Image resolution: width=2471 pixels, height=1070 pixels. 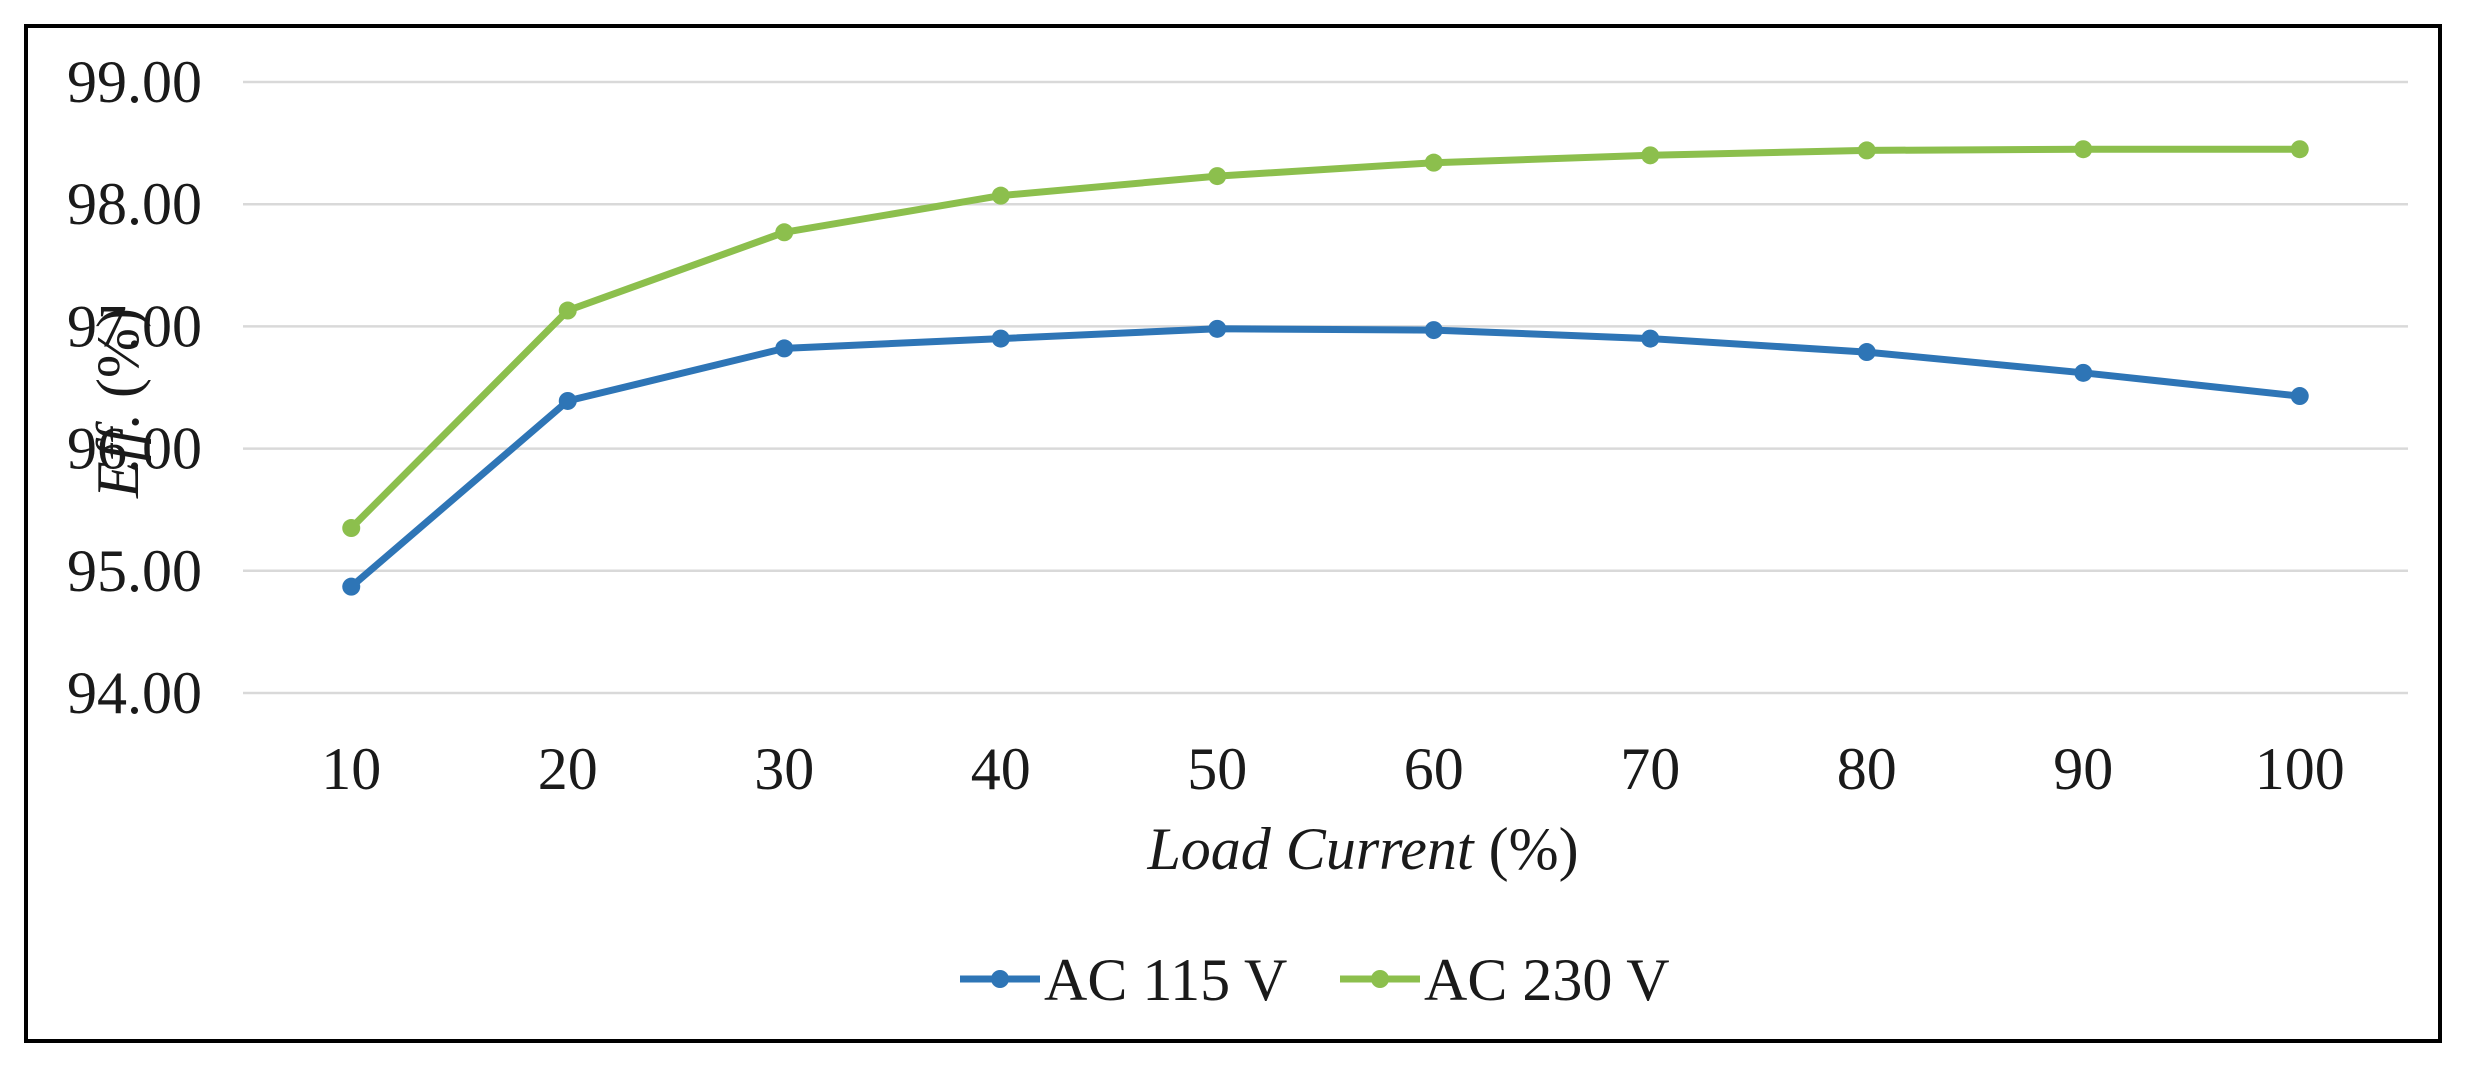 What do you see at coordinates (1315, 980) in the screenshot?
I see `legend: AC 115 V AC 230 V` at bounding box center [1315, 980].